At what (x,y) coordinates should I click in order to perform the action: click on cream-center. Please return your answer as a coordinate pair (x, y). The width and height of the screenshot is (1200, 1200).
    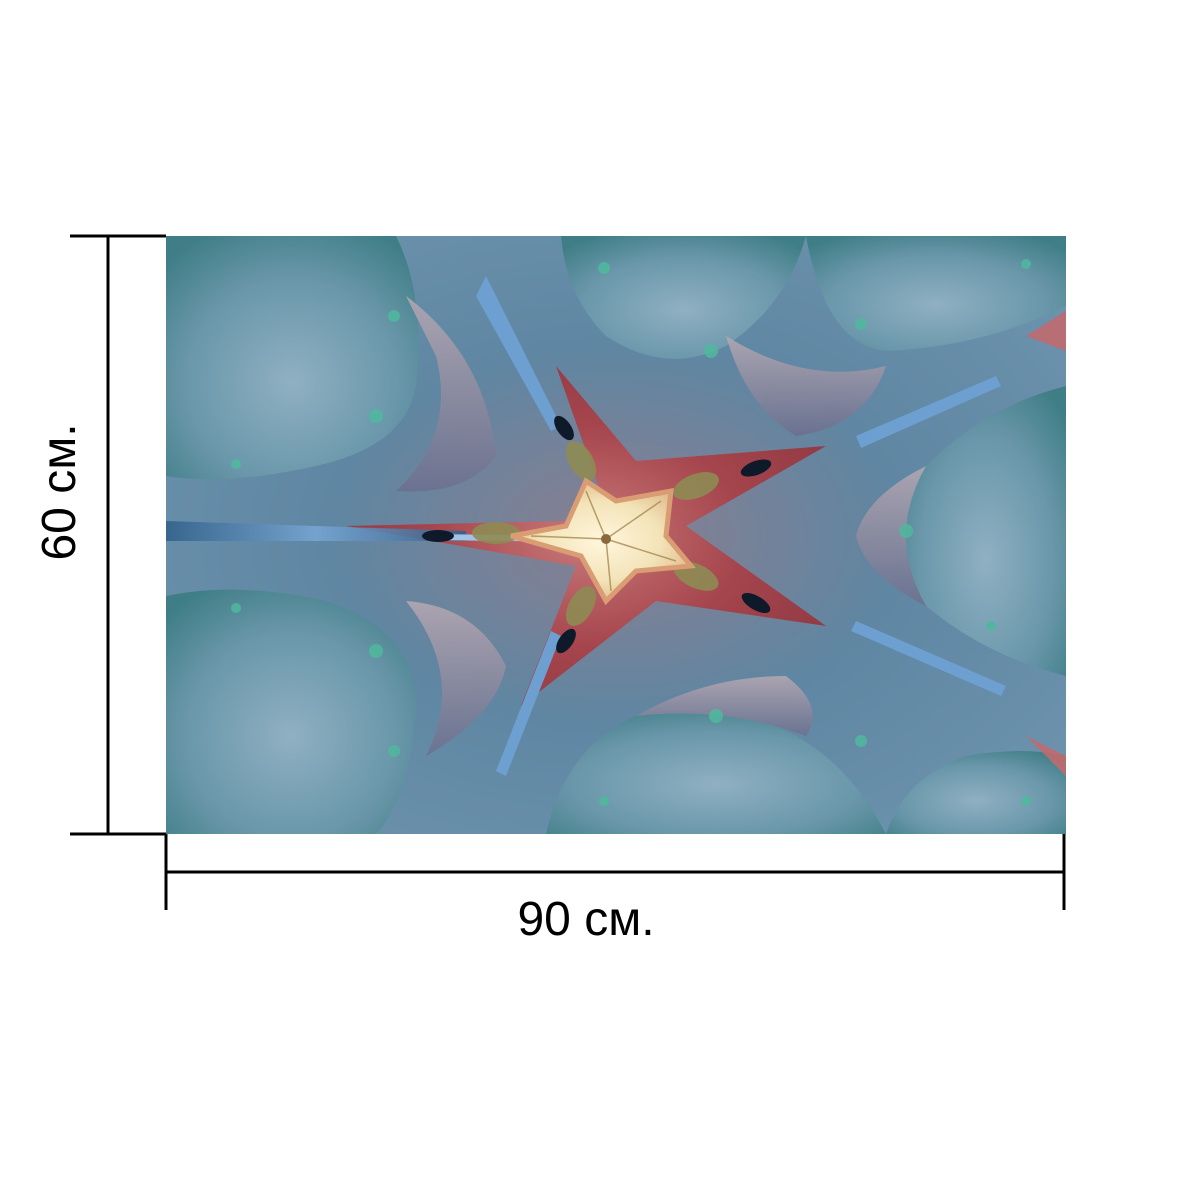
    Looking at the image, I should click on (603, 541).